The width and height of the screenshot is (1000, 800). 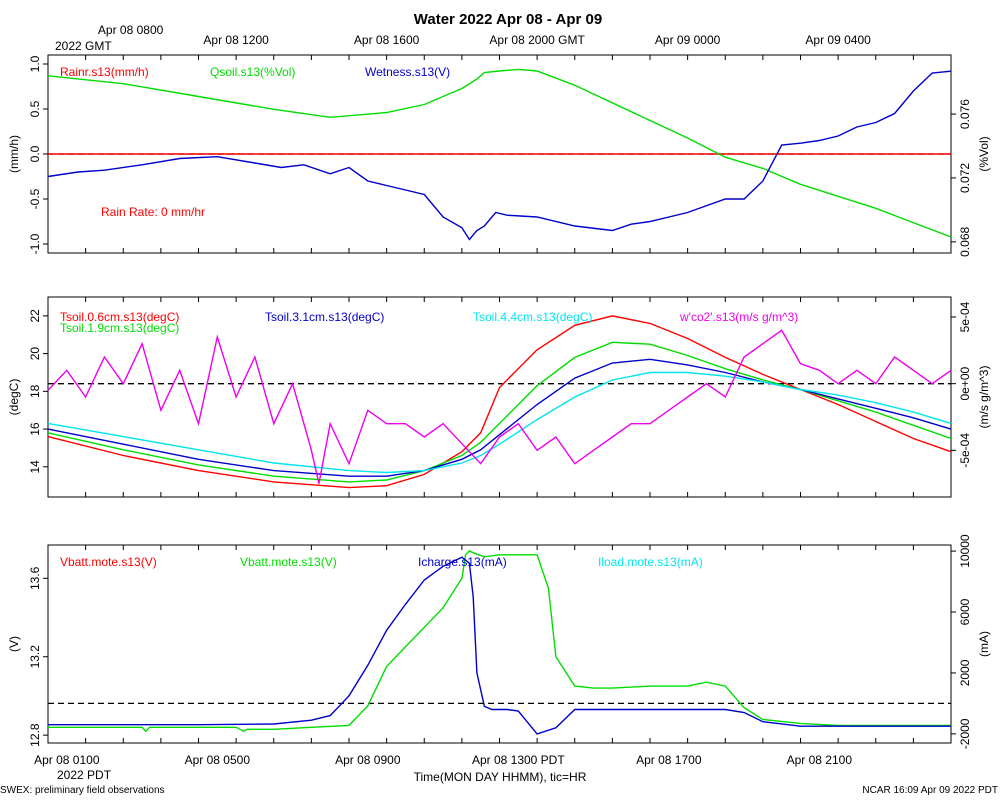 What do you see at coordinates (35, 735) in the screenshot?
I see `y-left-tick-label: 12.8` at bounding box center [35, 735].